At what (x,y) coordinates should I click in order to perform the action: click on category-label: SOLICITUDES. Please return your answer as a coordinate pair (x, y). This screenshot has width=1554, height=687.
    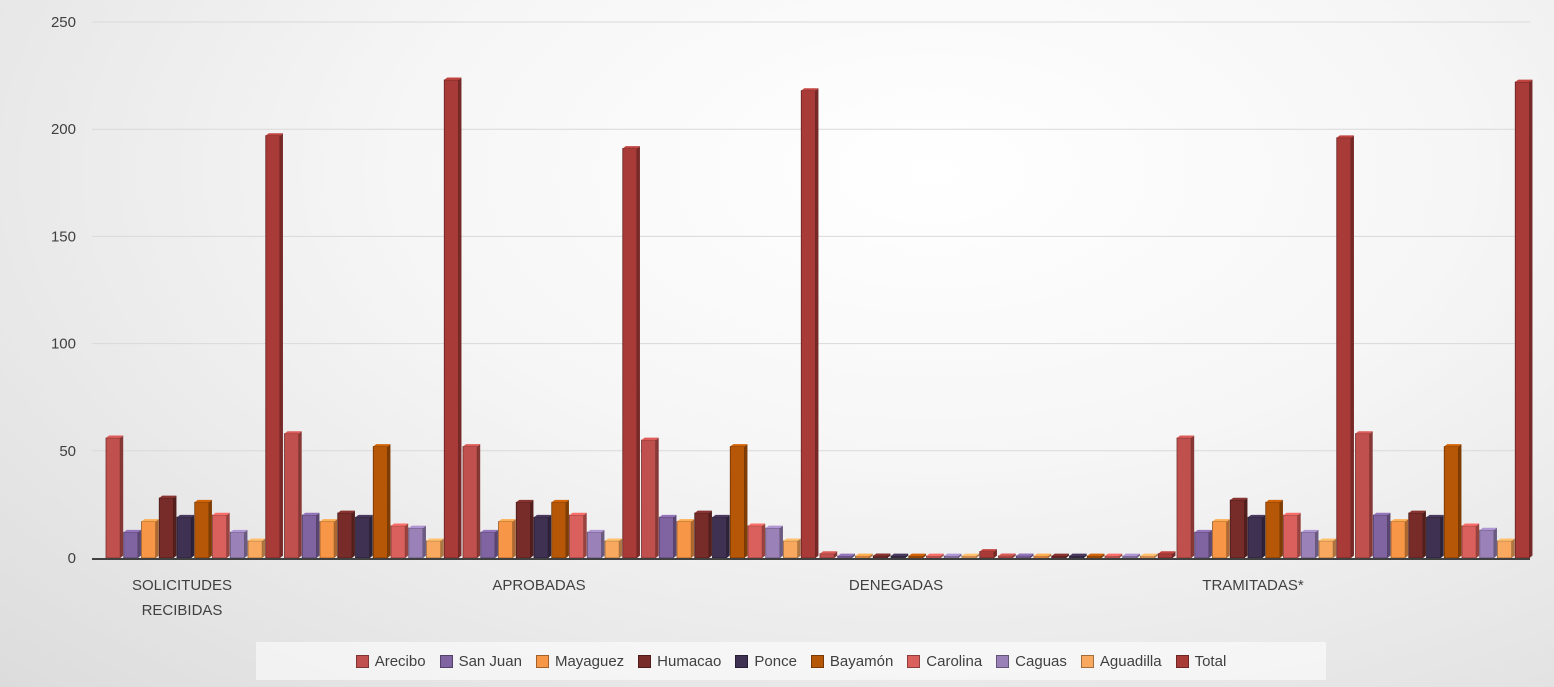
    Looking at the image, I should click on (182, 585).